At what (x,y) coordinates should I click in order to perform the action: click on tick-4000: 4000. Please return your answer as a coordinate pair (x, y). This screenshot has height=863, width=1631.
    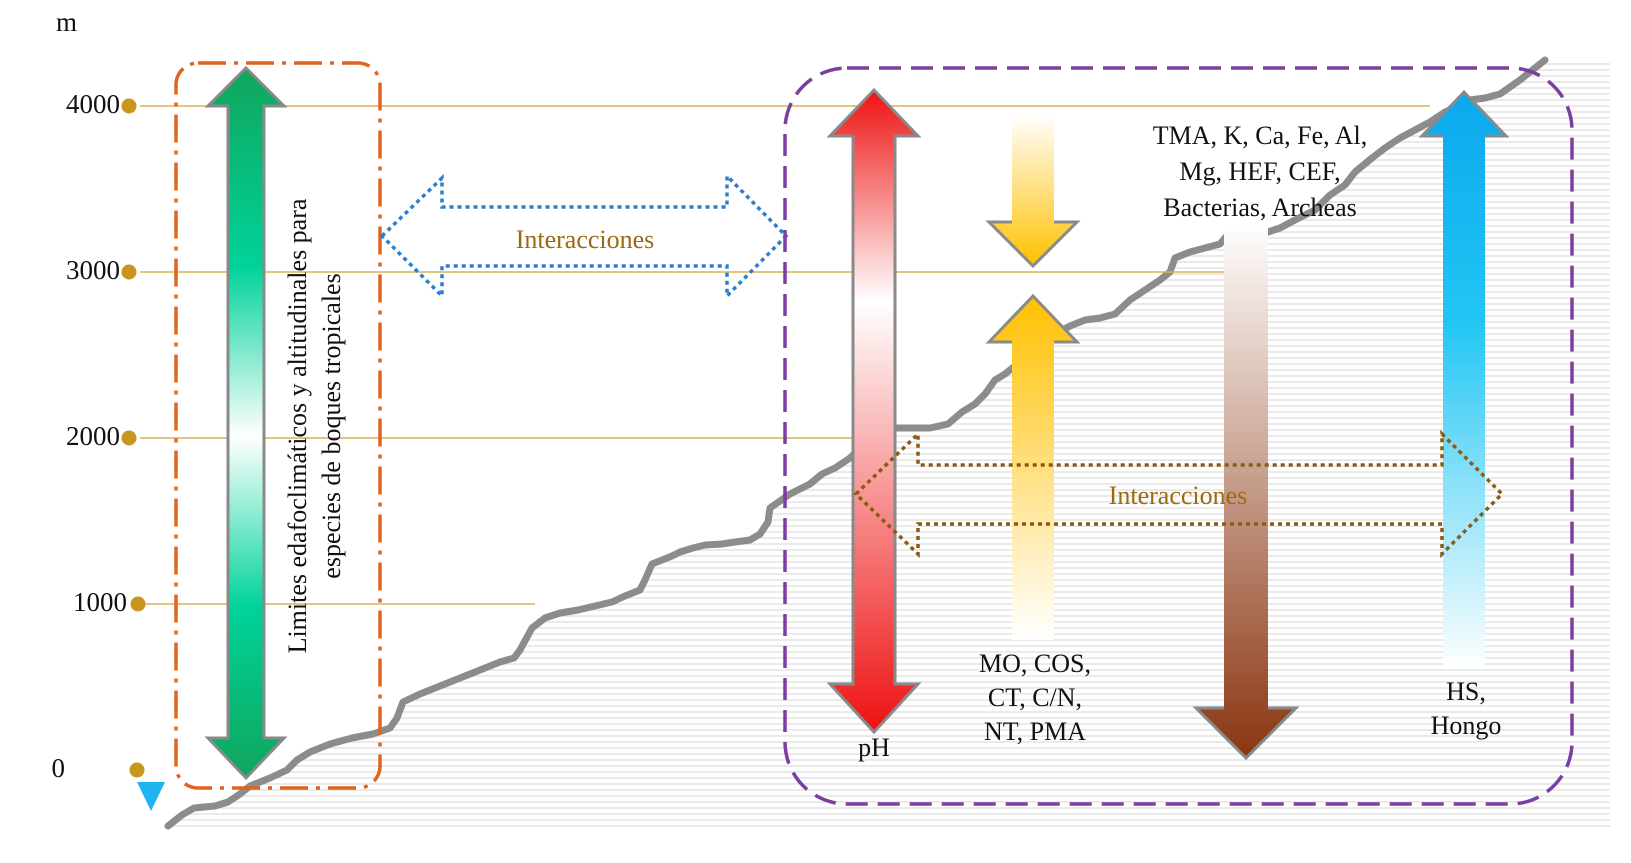
    Looking at the image, I should click on (93, 104).